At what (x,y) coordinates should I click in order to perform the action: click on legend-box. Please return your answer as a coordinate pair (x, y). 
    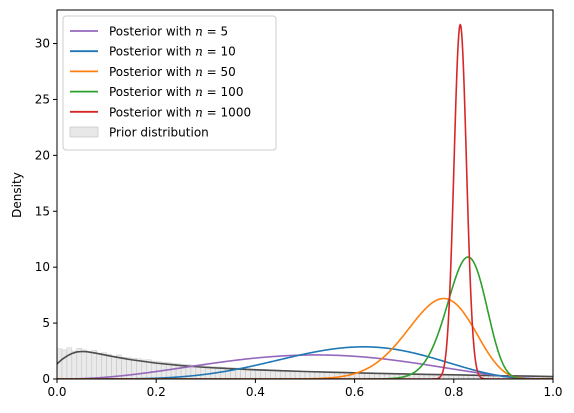
    Looking at the image, I should click on (169, 83).